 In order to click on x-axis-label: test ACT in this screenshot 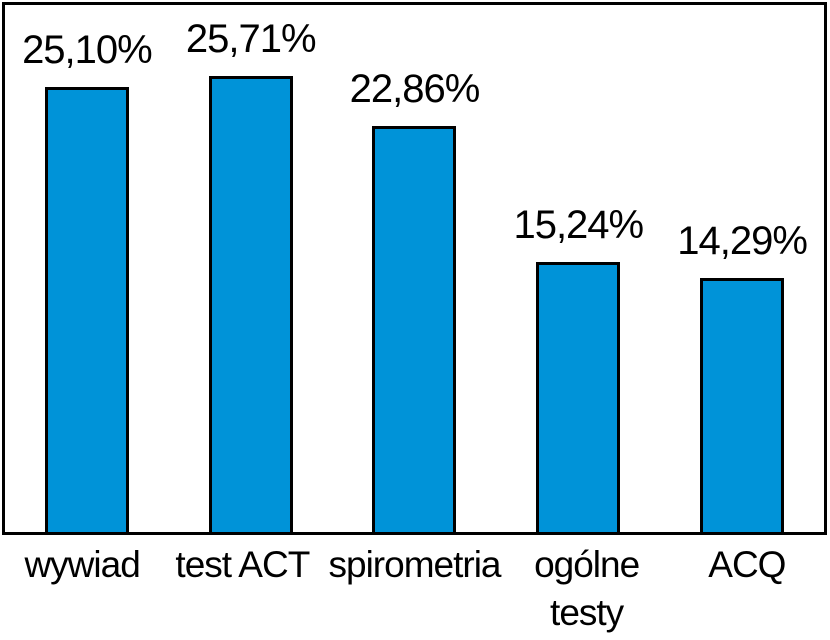, I will do `click(242, 564)`.